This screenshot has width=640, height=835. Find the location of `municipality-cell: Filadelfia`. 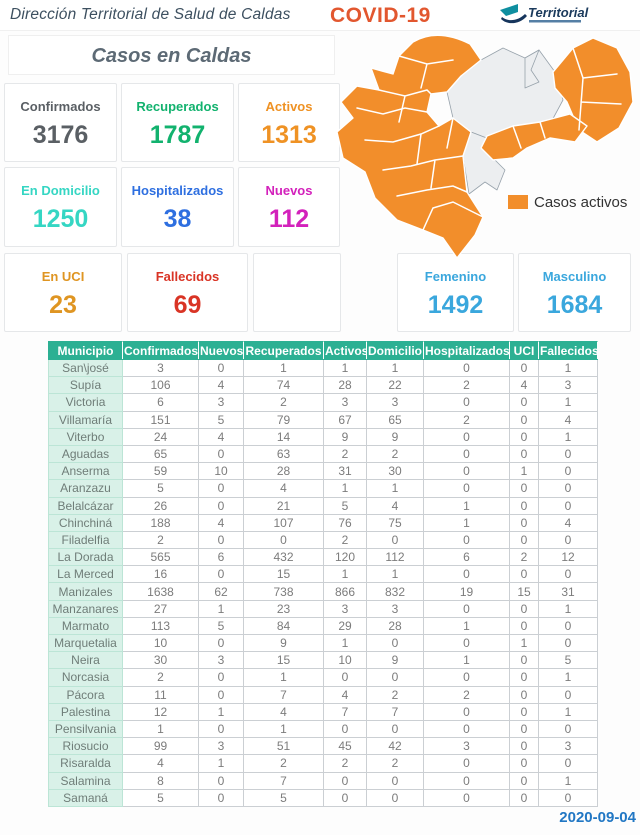

municipality-cell: Filadelfia is located at coordinates (85, 540).